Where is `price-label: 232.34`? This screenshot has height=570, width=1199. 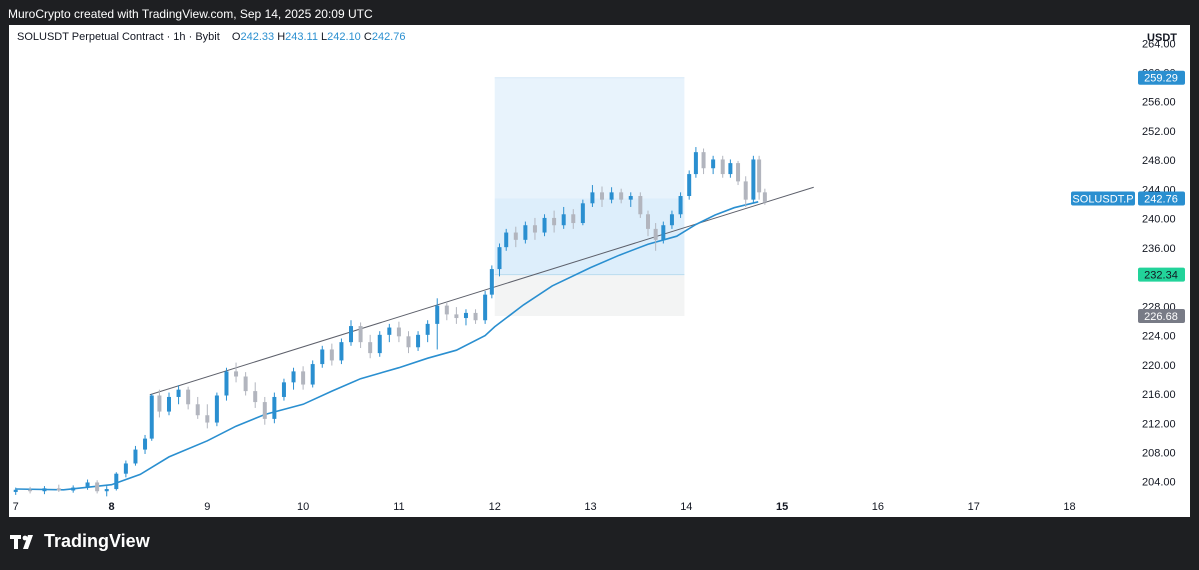
price-label: 232.34 is located at coordinates (1161, 276).